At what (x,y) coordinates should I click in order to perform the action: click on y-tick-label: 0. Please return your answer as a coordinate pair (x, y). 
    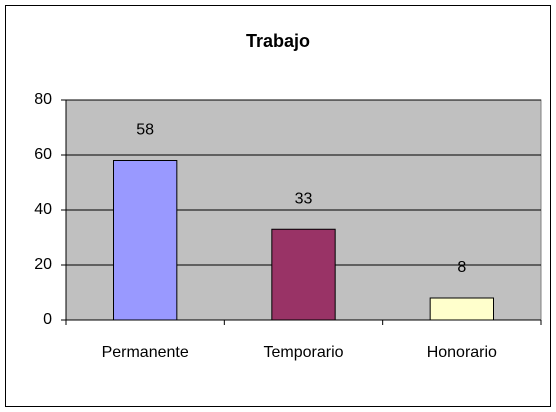
    Looking at the image, I should click on (47, 319).